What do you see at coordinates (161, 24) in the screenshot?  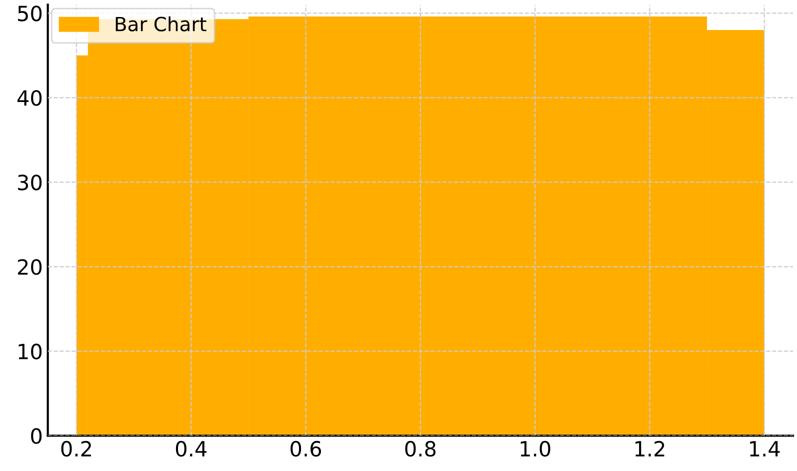 I see `legend-label: Bar Chart` at bounding box center [161, 24].